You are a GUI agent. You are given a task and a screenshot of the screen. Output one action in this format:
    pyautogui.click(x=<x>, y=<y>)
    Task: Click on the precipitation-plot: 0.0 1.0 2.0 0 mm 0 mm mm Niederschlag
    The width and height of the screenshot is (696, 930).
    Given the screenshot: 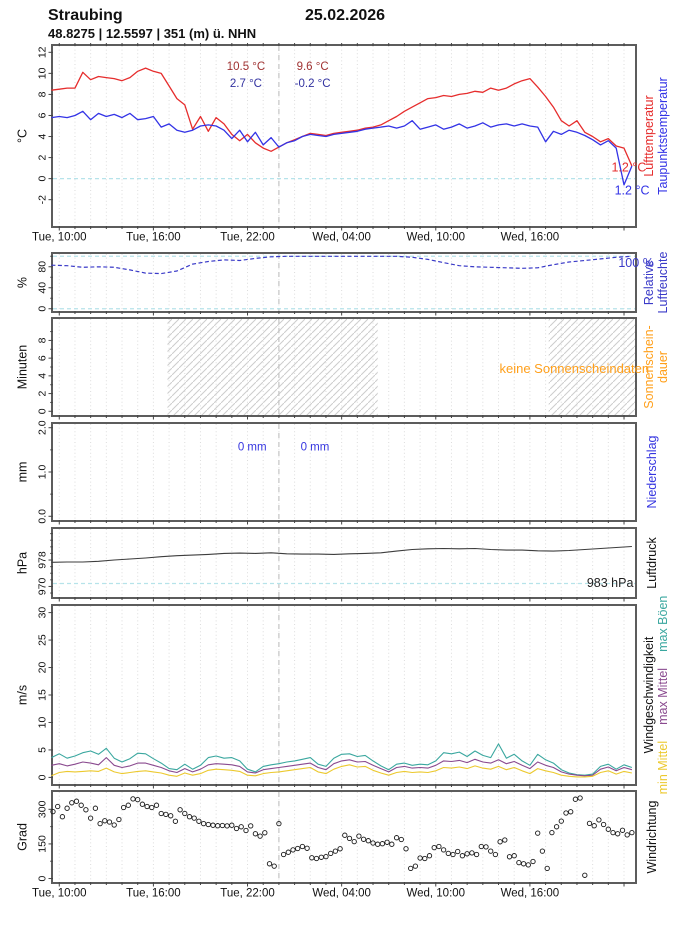 What is the action you would take?
    pyautogui.click(x=337, y=472)
    